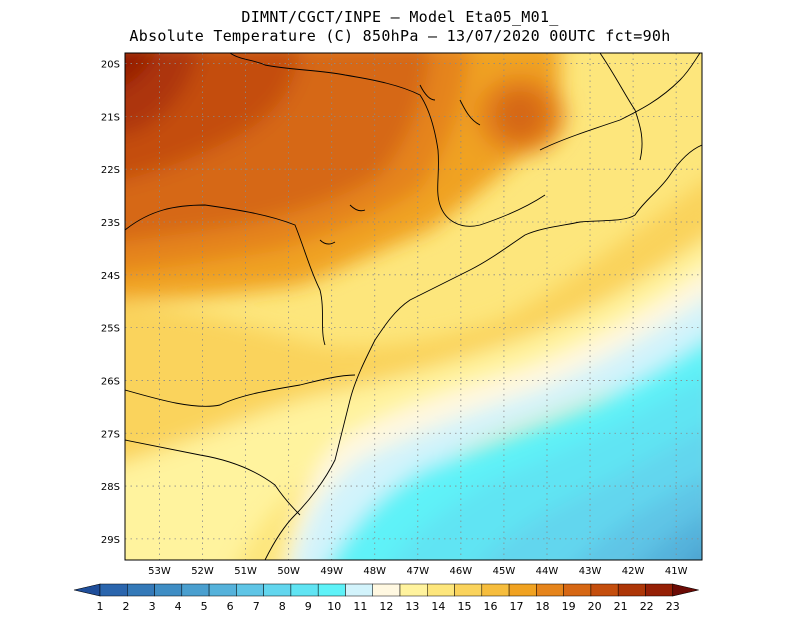  I want to click on title-line-1: DIMNT/CGCT/INPE – Model Eta05_M01_, so click(400, 17).